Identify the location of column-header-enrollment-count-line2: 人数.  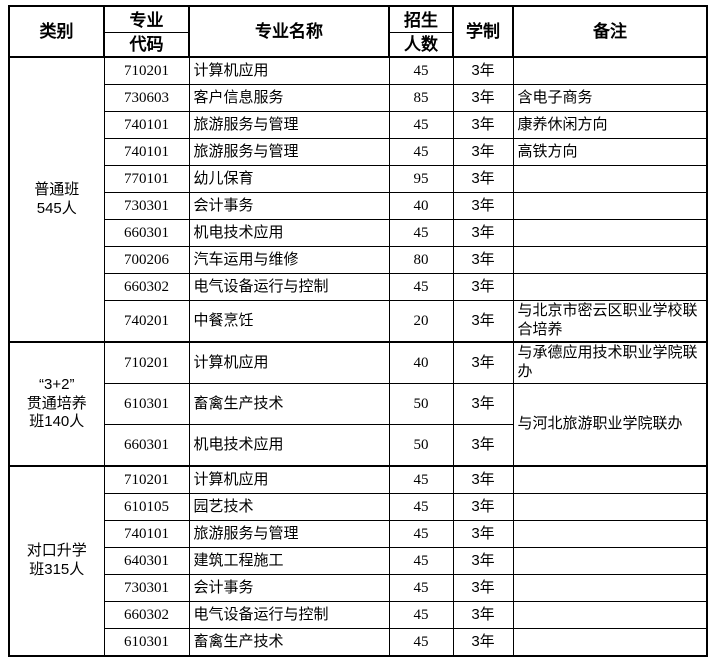
(421, 44).